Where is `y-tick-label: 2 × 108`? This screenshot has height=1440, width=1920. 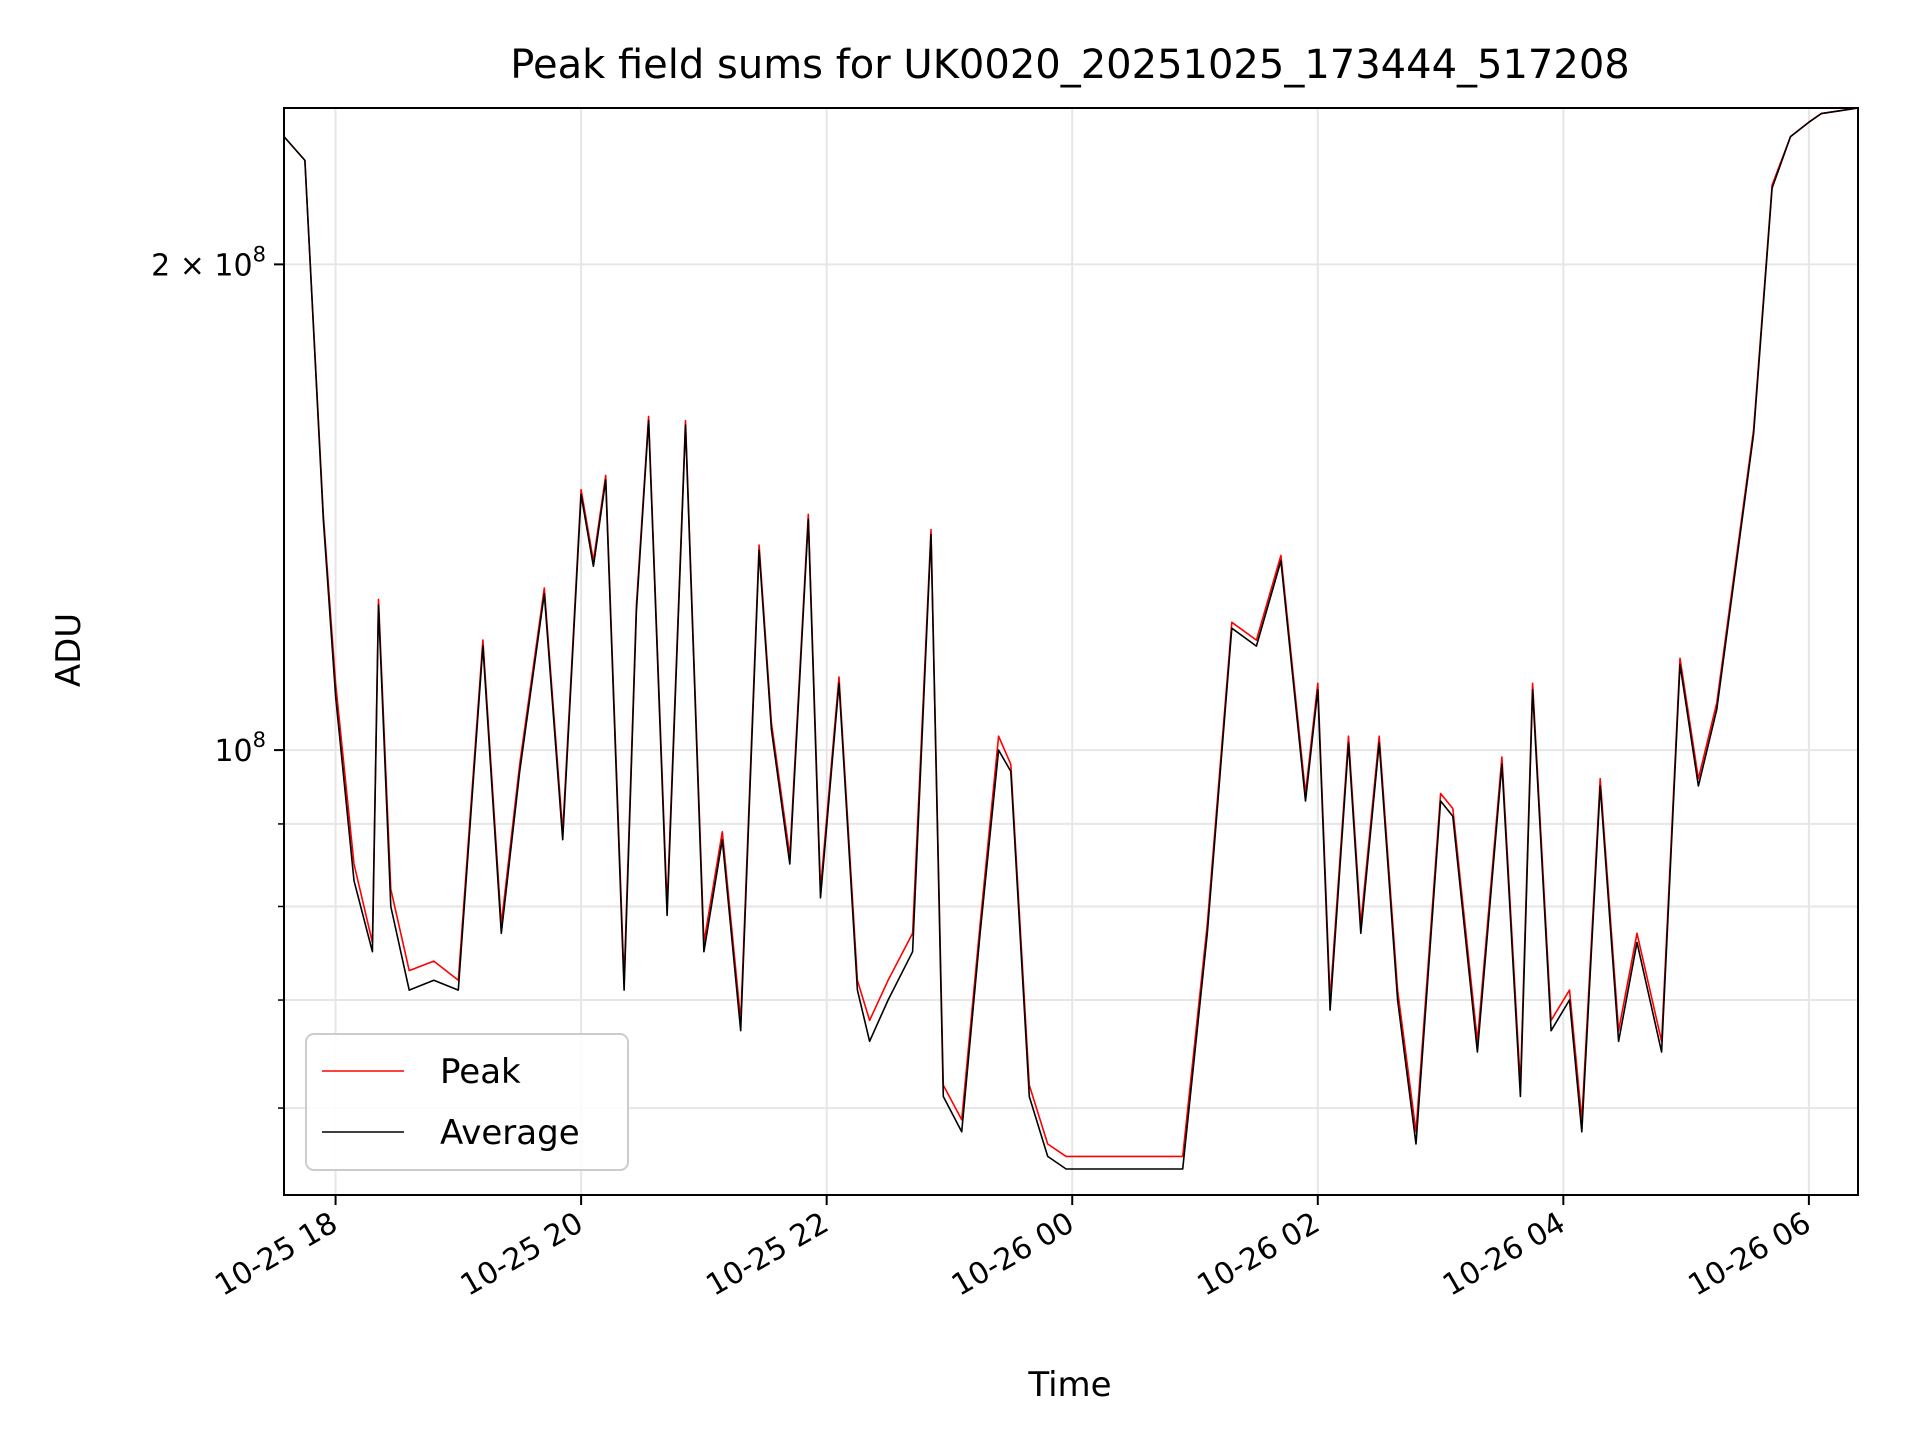
y-tick-label: 2 × 108 is located at coordinates (208, 262).